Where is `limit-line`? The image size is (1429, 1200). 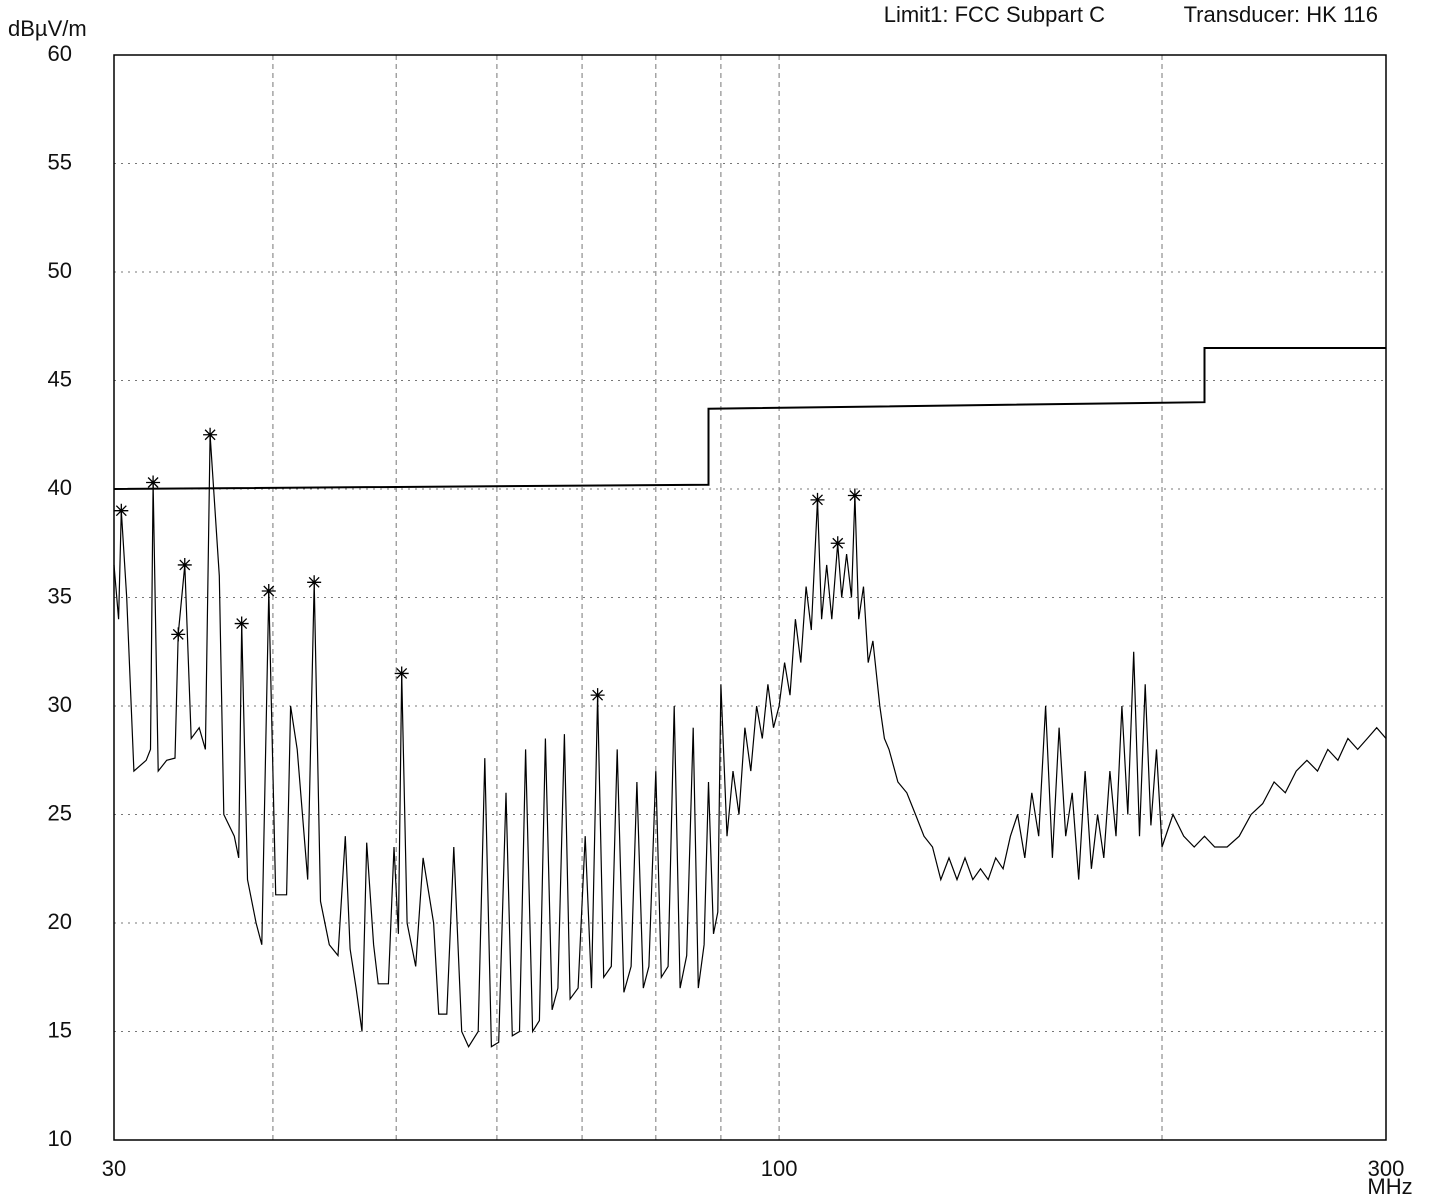
limit-line is located at coordinates (749, 418).